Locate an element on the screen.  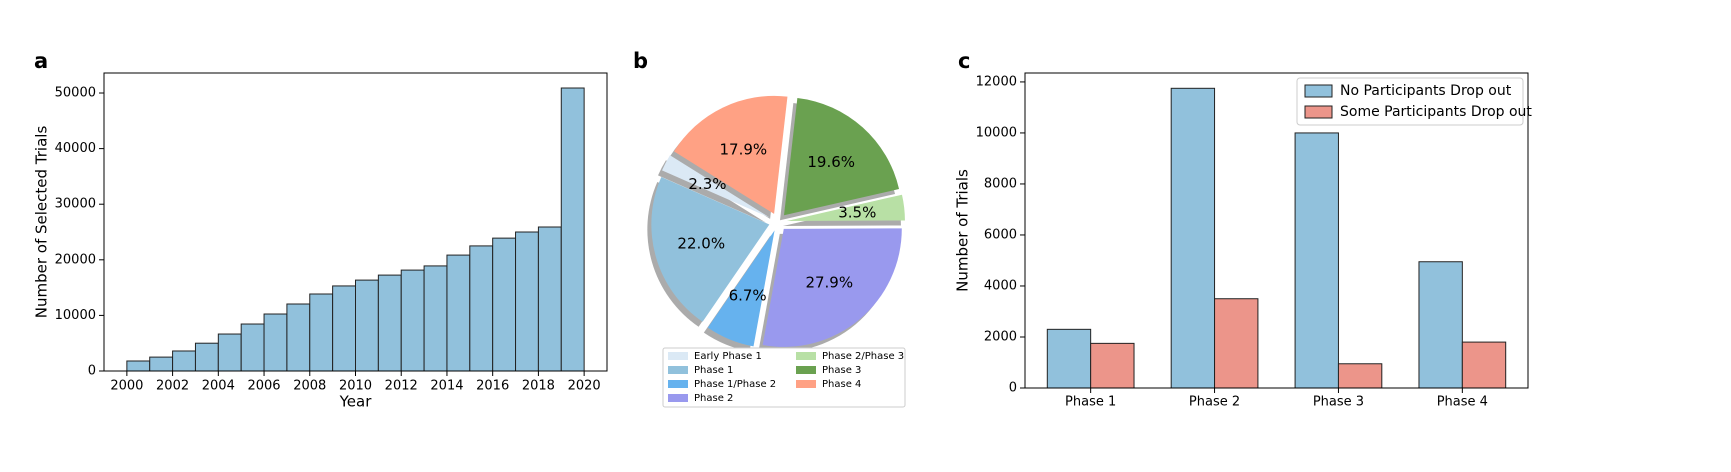
x-tick-label: 2008 is located at coordinates (309, 386).